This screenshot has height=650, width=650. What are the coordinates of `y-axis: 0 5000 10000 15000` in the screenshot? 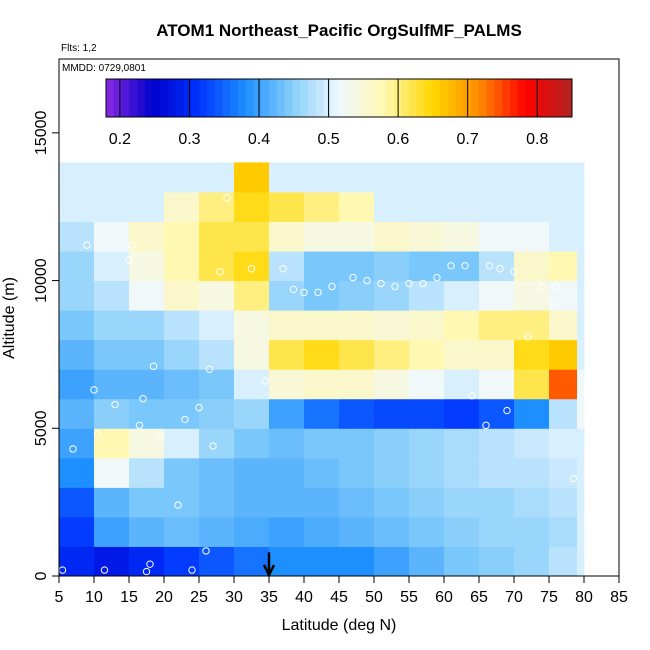 It's located at (46, 345).